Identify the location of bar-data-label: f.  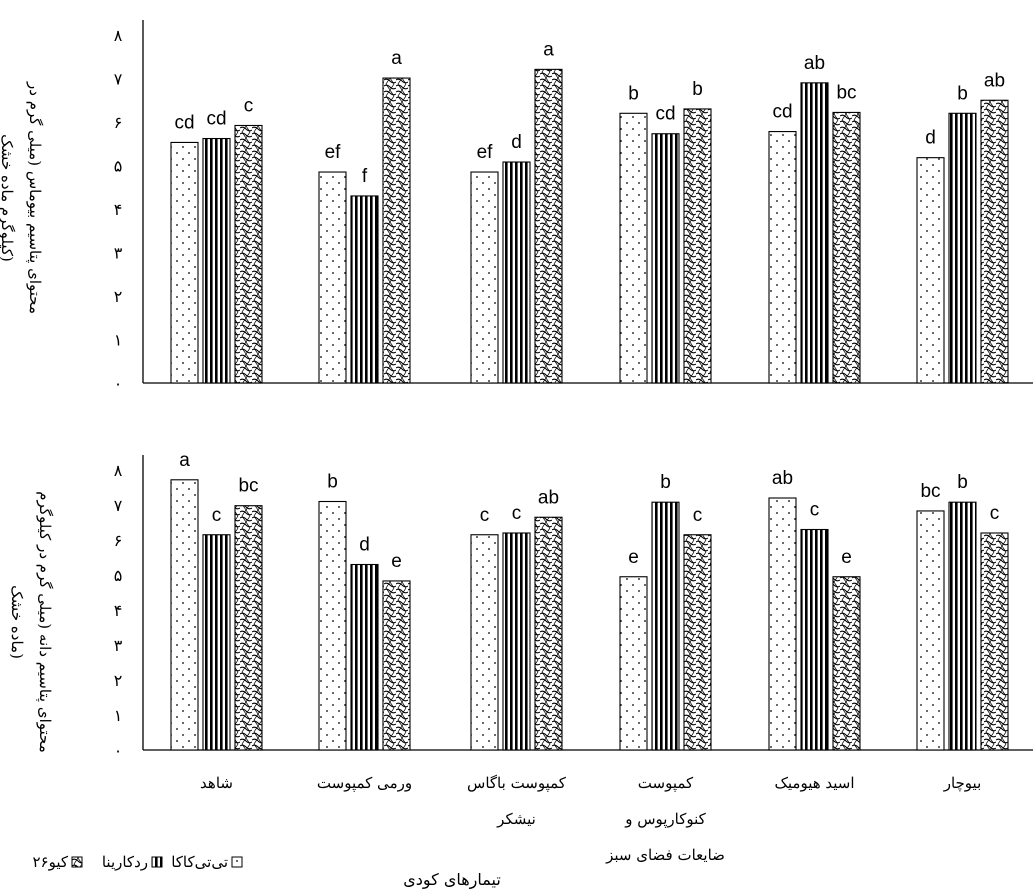
(365, 176).